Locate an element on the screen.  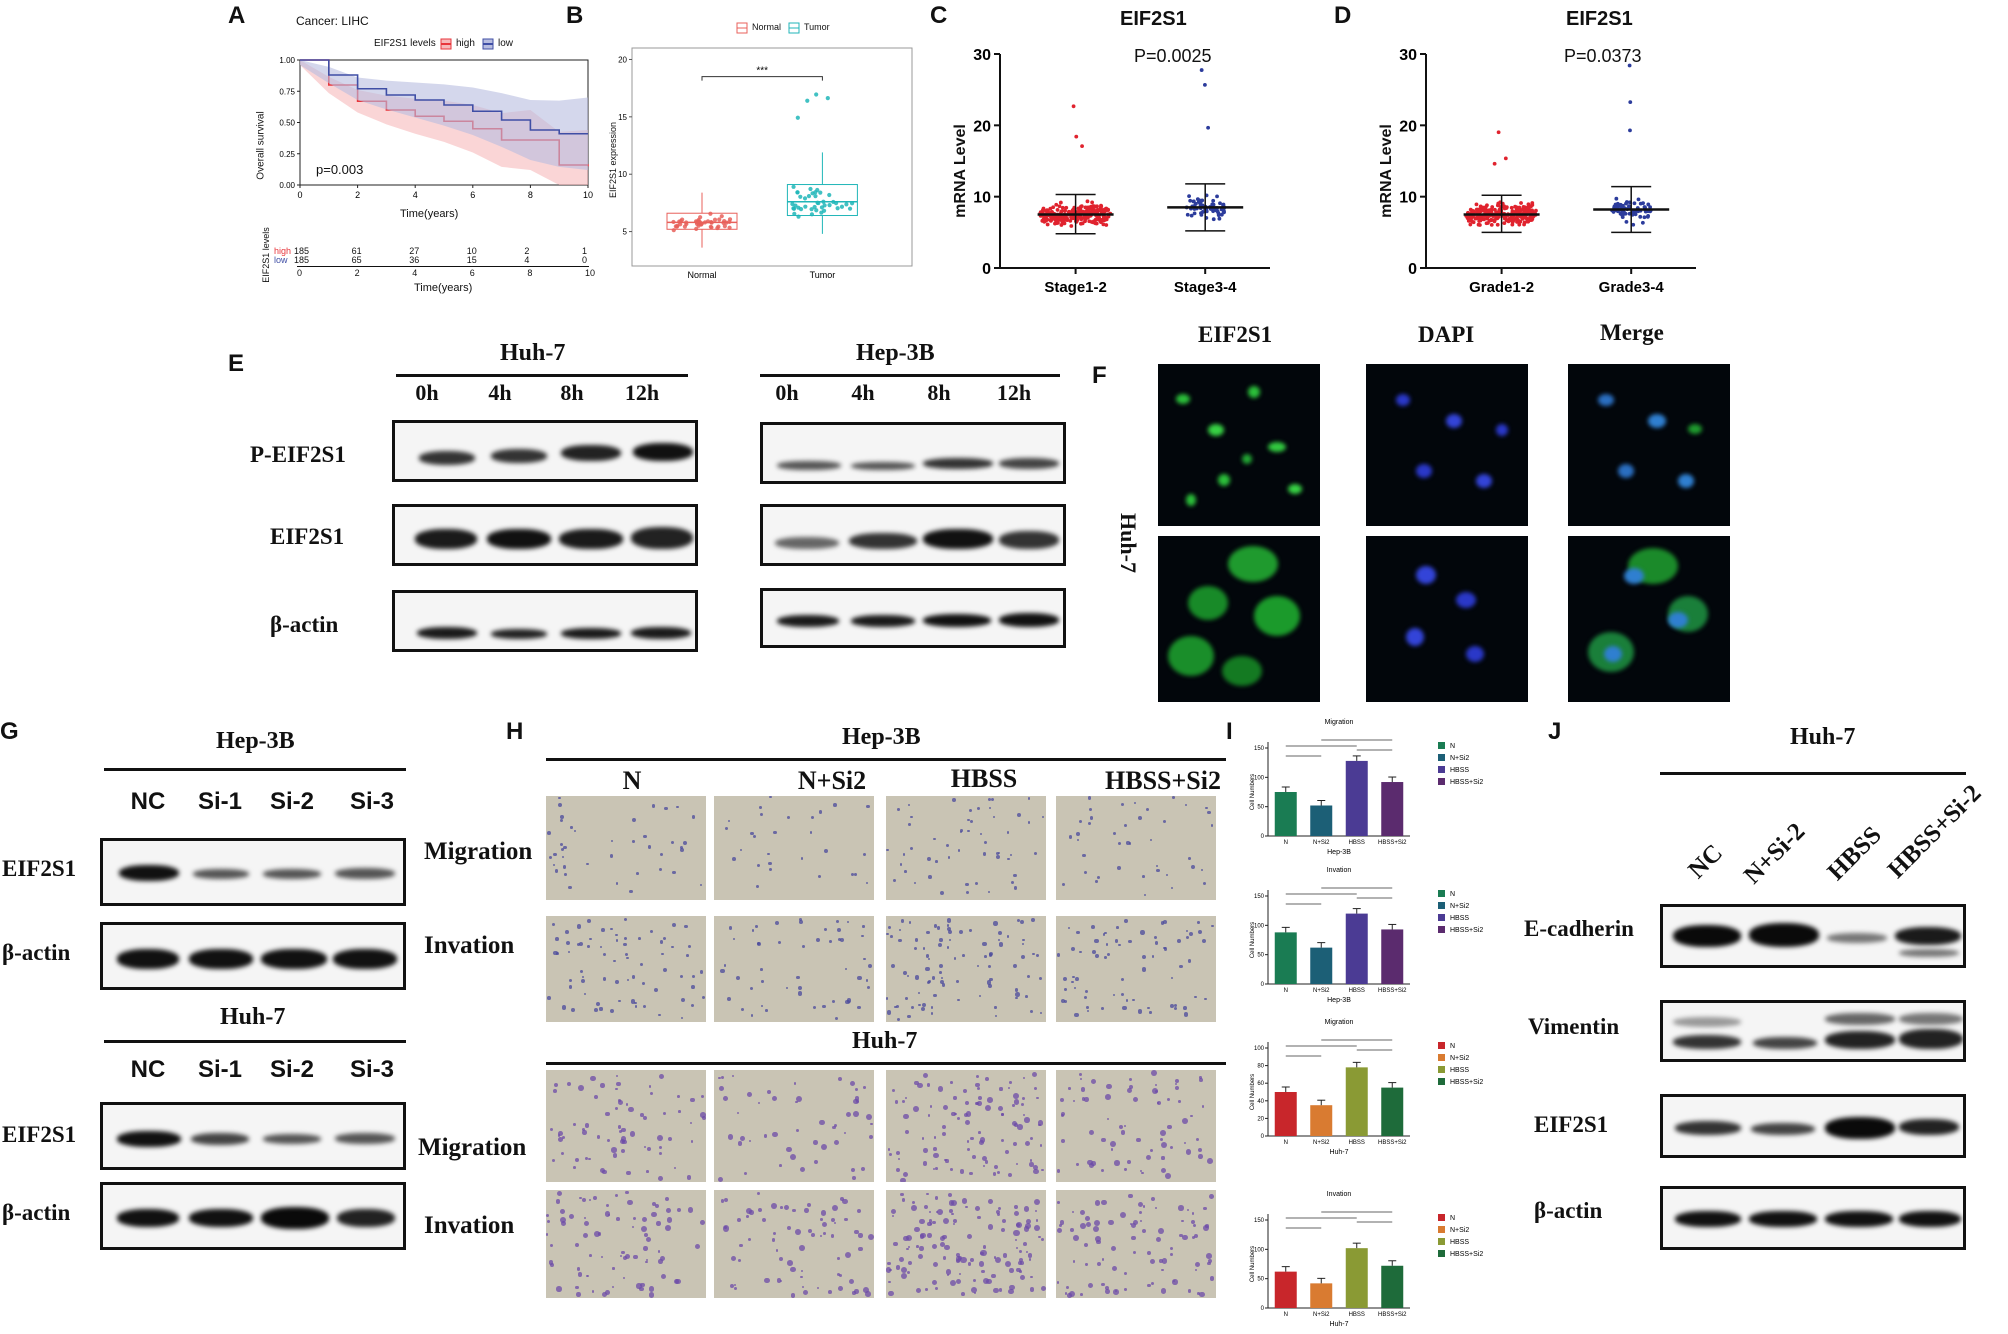
panel-i-xtick-label: N+Si2 is located at coordinates (1321, 1315).